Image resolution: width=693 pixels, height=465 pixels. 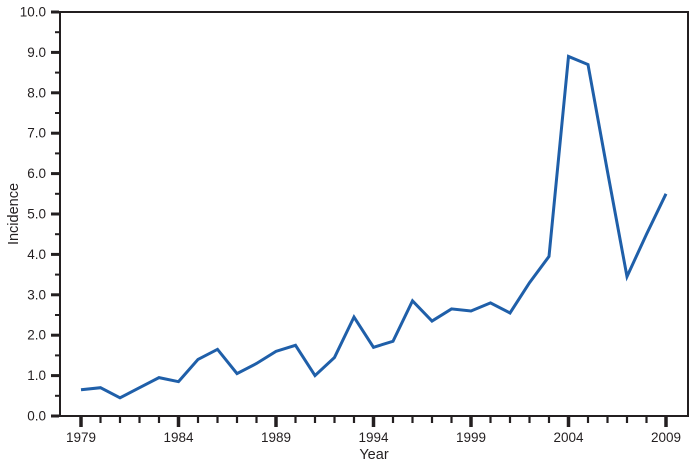 What do you see at coordinates (33, 12) in the screenshot?
I see `y-tick-label: 10.0` at bounding box center [33, 12].